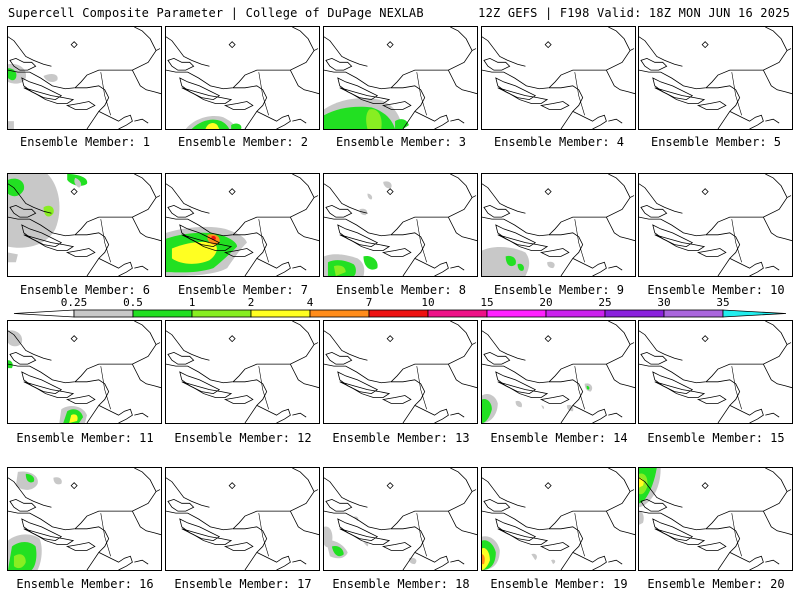  I want to click on ensemble-member-label: Ensemble Member: 17, so click(243, 584).